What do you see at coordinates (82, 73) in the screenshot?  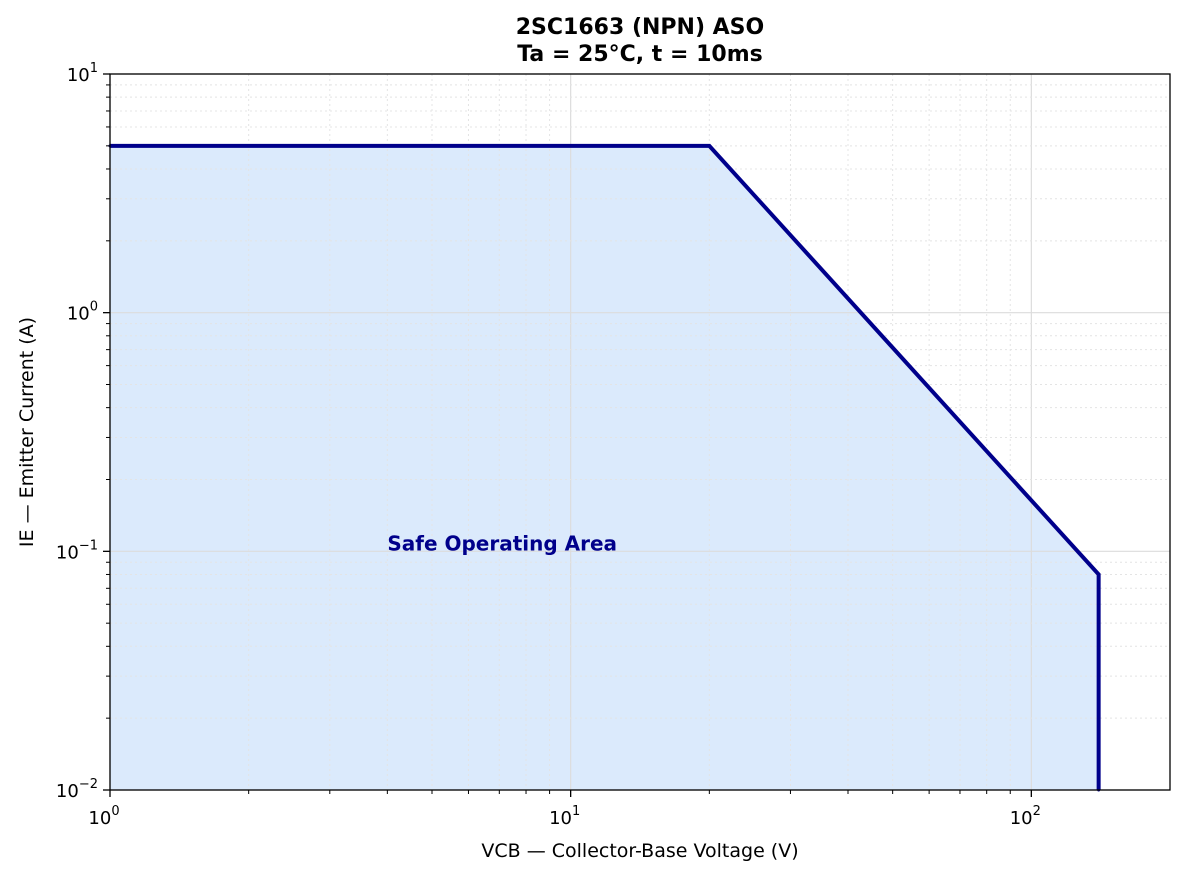 I see `y-tick-label: 10¹` at bounding box center [82, 73].